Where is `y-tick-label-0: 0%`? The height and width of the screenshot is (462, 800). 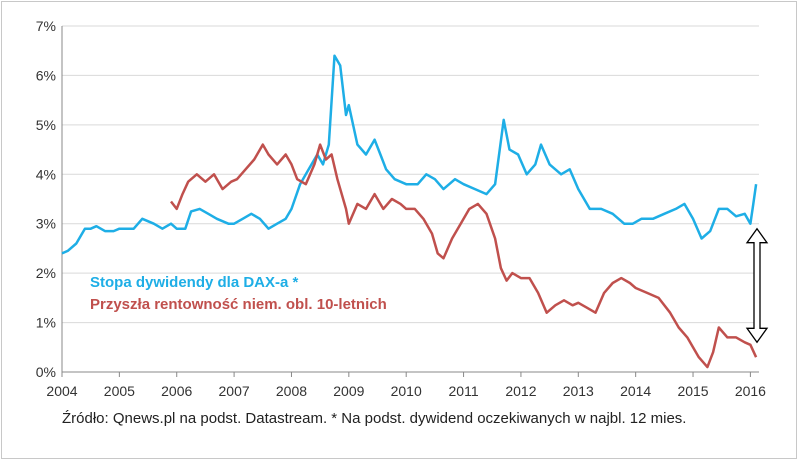 y-tick-label-0: 0% is located at coordinates (46, 372).